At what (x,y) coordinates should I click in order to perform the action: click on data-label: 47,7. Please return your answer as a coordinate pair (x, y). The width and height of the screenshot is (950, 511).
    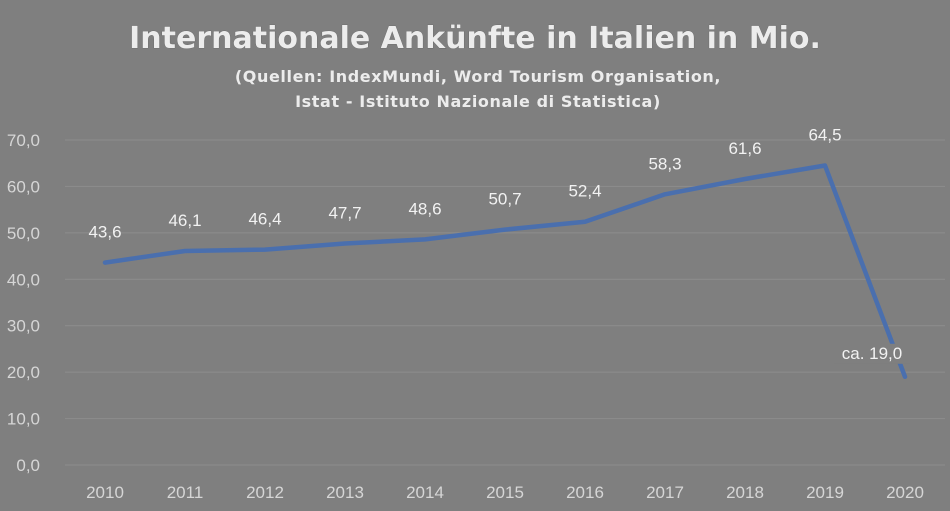
    Looking at the image, I should click on (344, 213).